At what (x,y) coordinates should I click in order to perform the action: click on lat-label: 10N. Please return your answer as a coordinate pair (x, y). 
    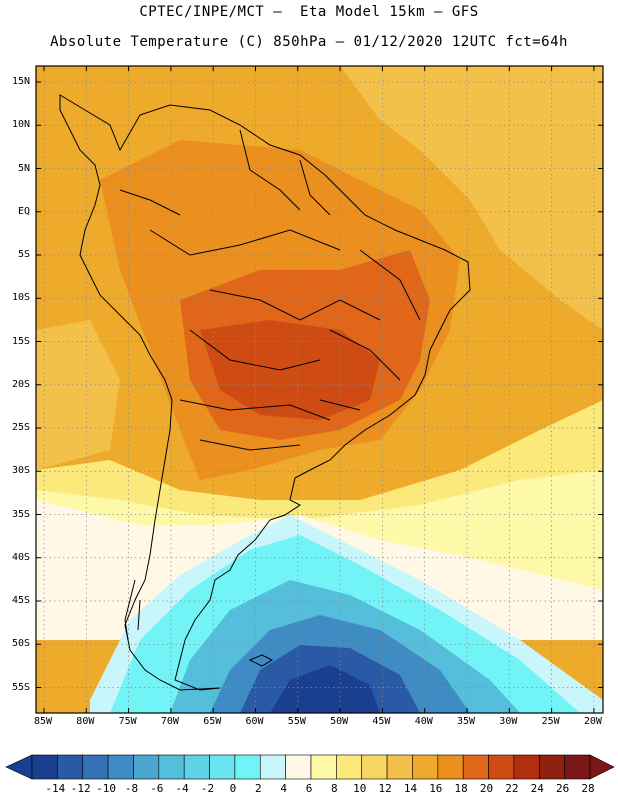
    Looking at the image, I should click on (20, 125).